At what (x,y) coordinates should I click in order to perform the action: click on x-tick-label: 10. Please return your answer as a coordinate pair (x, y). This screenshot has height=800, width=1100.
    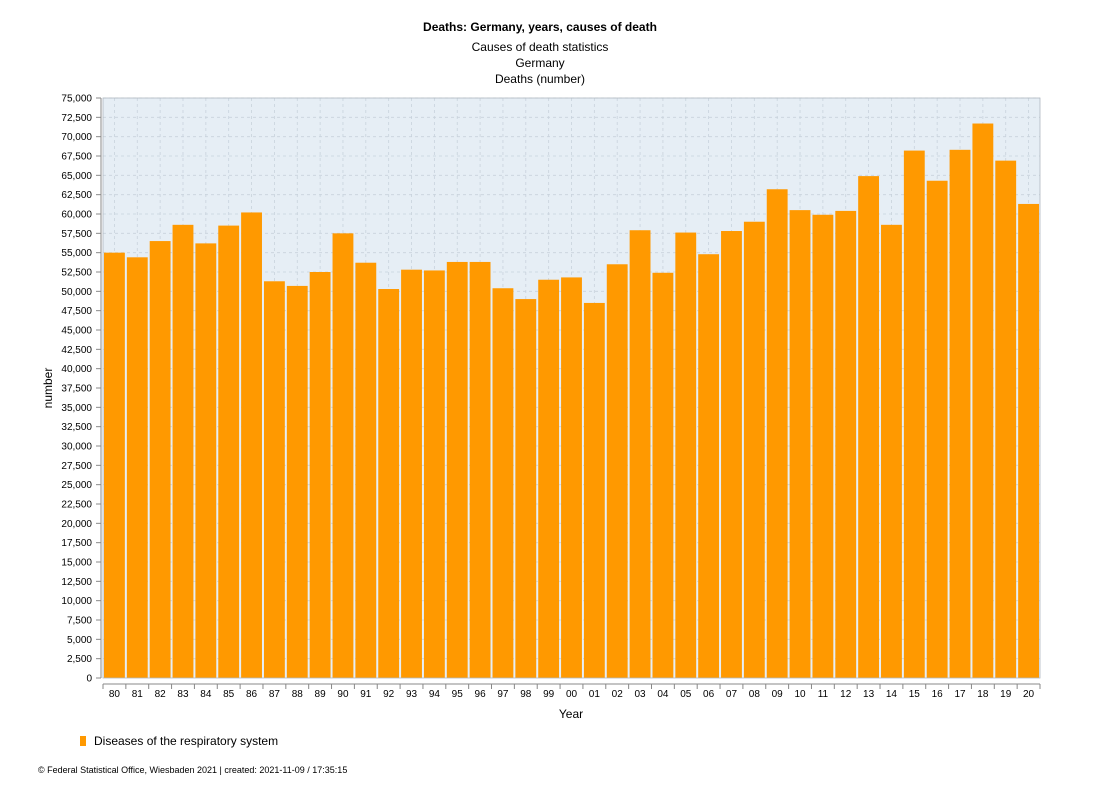
    Looking at the image, I should click on (800, 694).